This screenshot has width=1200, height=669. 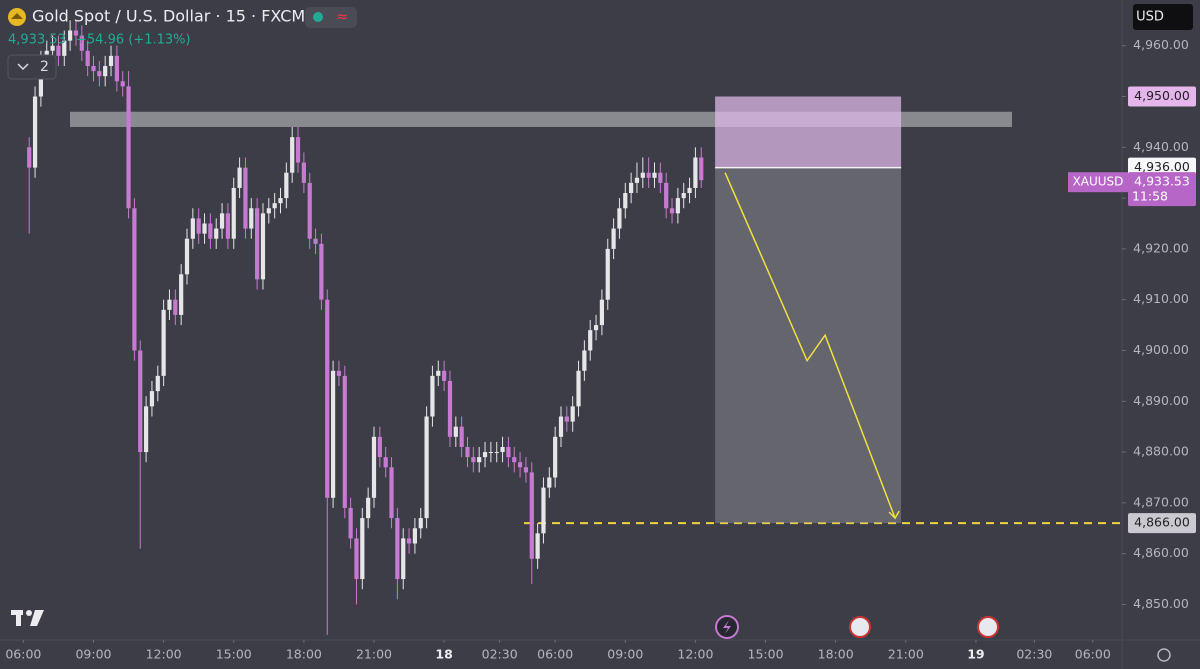 What do you see at coordinates (1098, 182) in the screenshot?
I see `symbol-tag-bg` at bounding box center [1098, 182].